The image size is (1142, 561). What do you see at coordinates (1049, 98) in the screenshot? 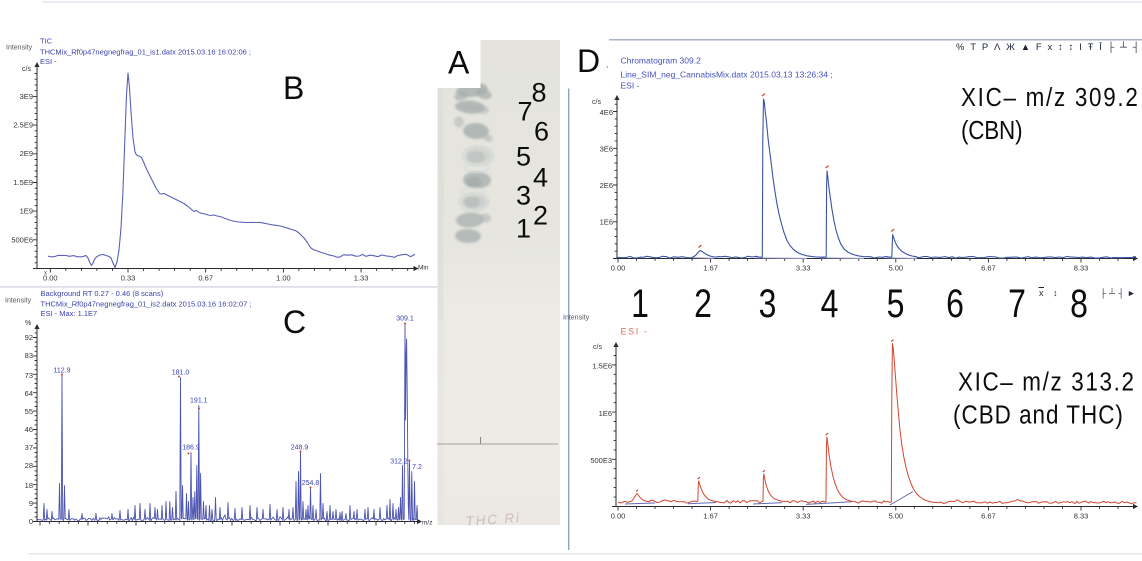
I see `svg-text: XIC– m/z 309.2` at bounding box center [1049, 98].